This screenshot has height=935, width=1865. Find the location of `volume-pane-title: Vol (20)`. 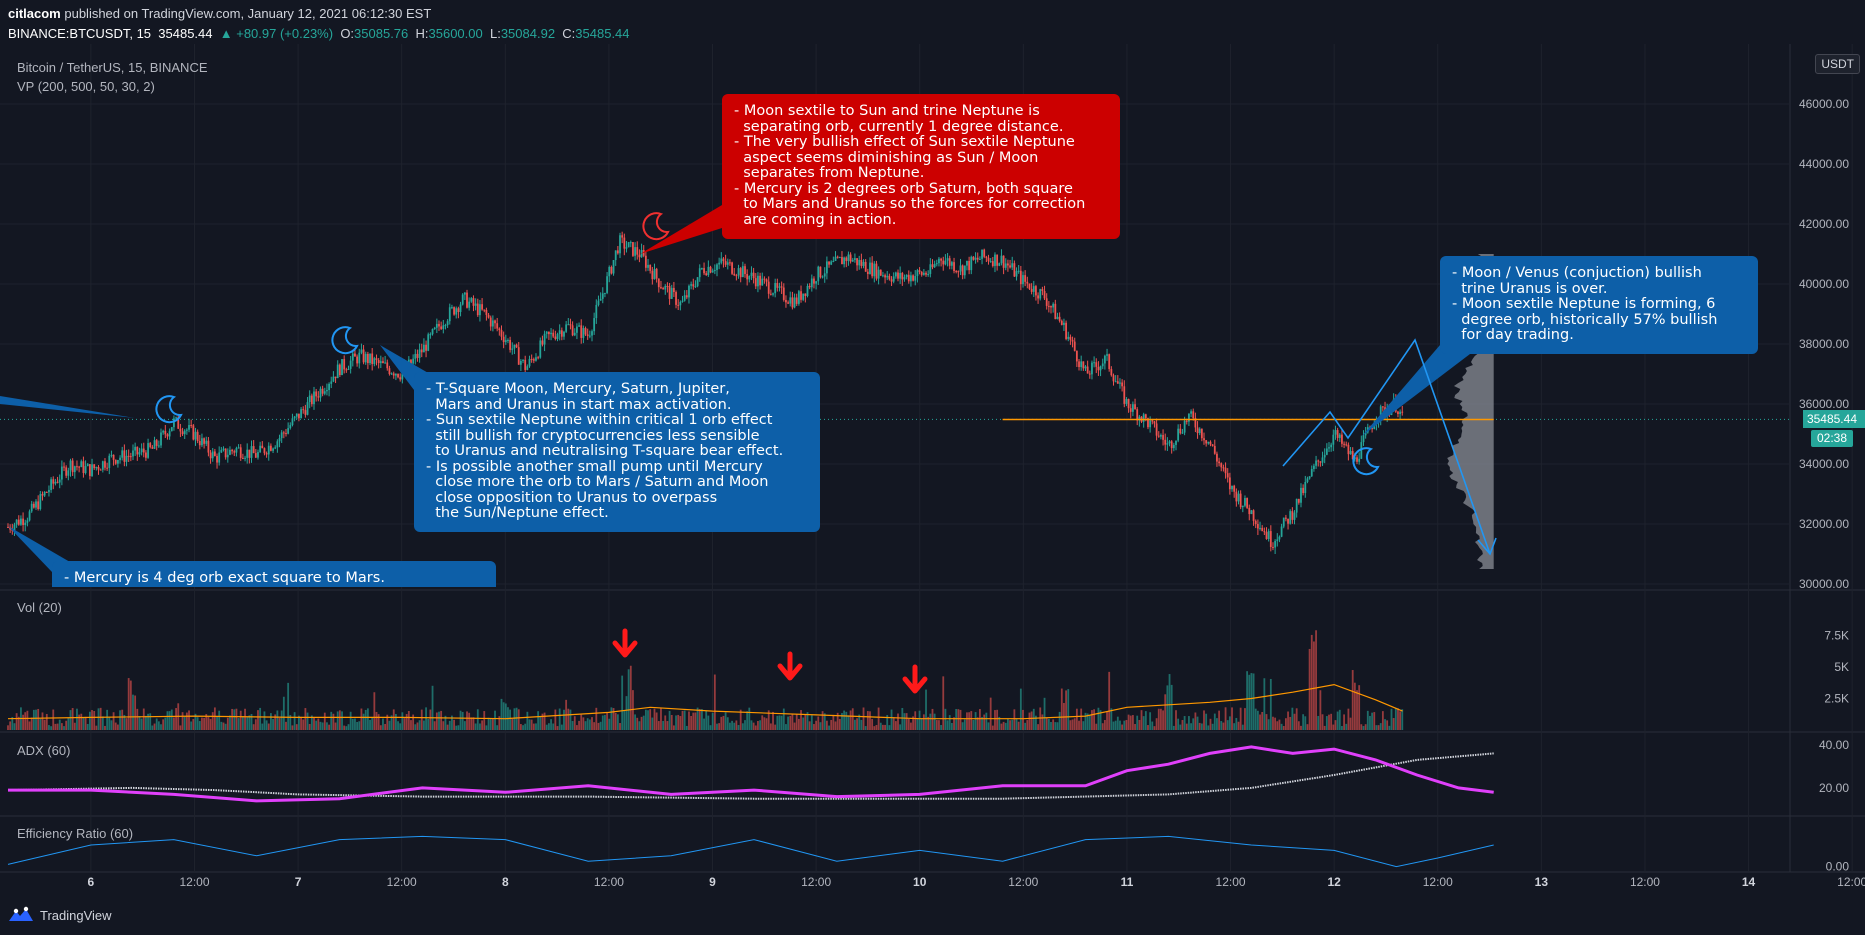

volume-pane-title: Vol (20) is located at coordinates (39, 607).